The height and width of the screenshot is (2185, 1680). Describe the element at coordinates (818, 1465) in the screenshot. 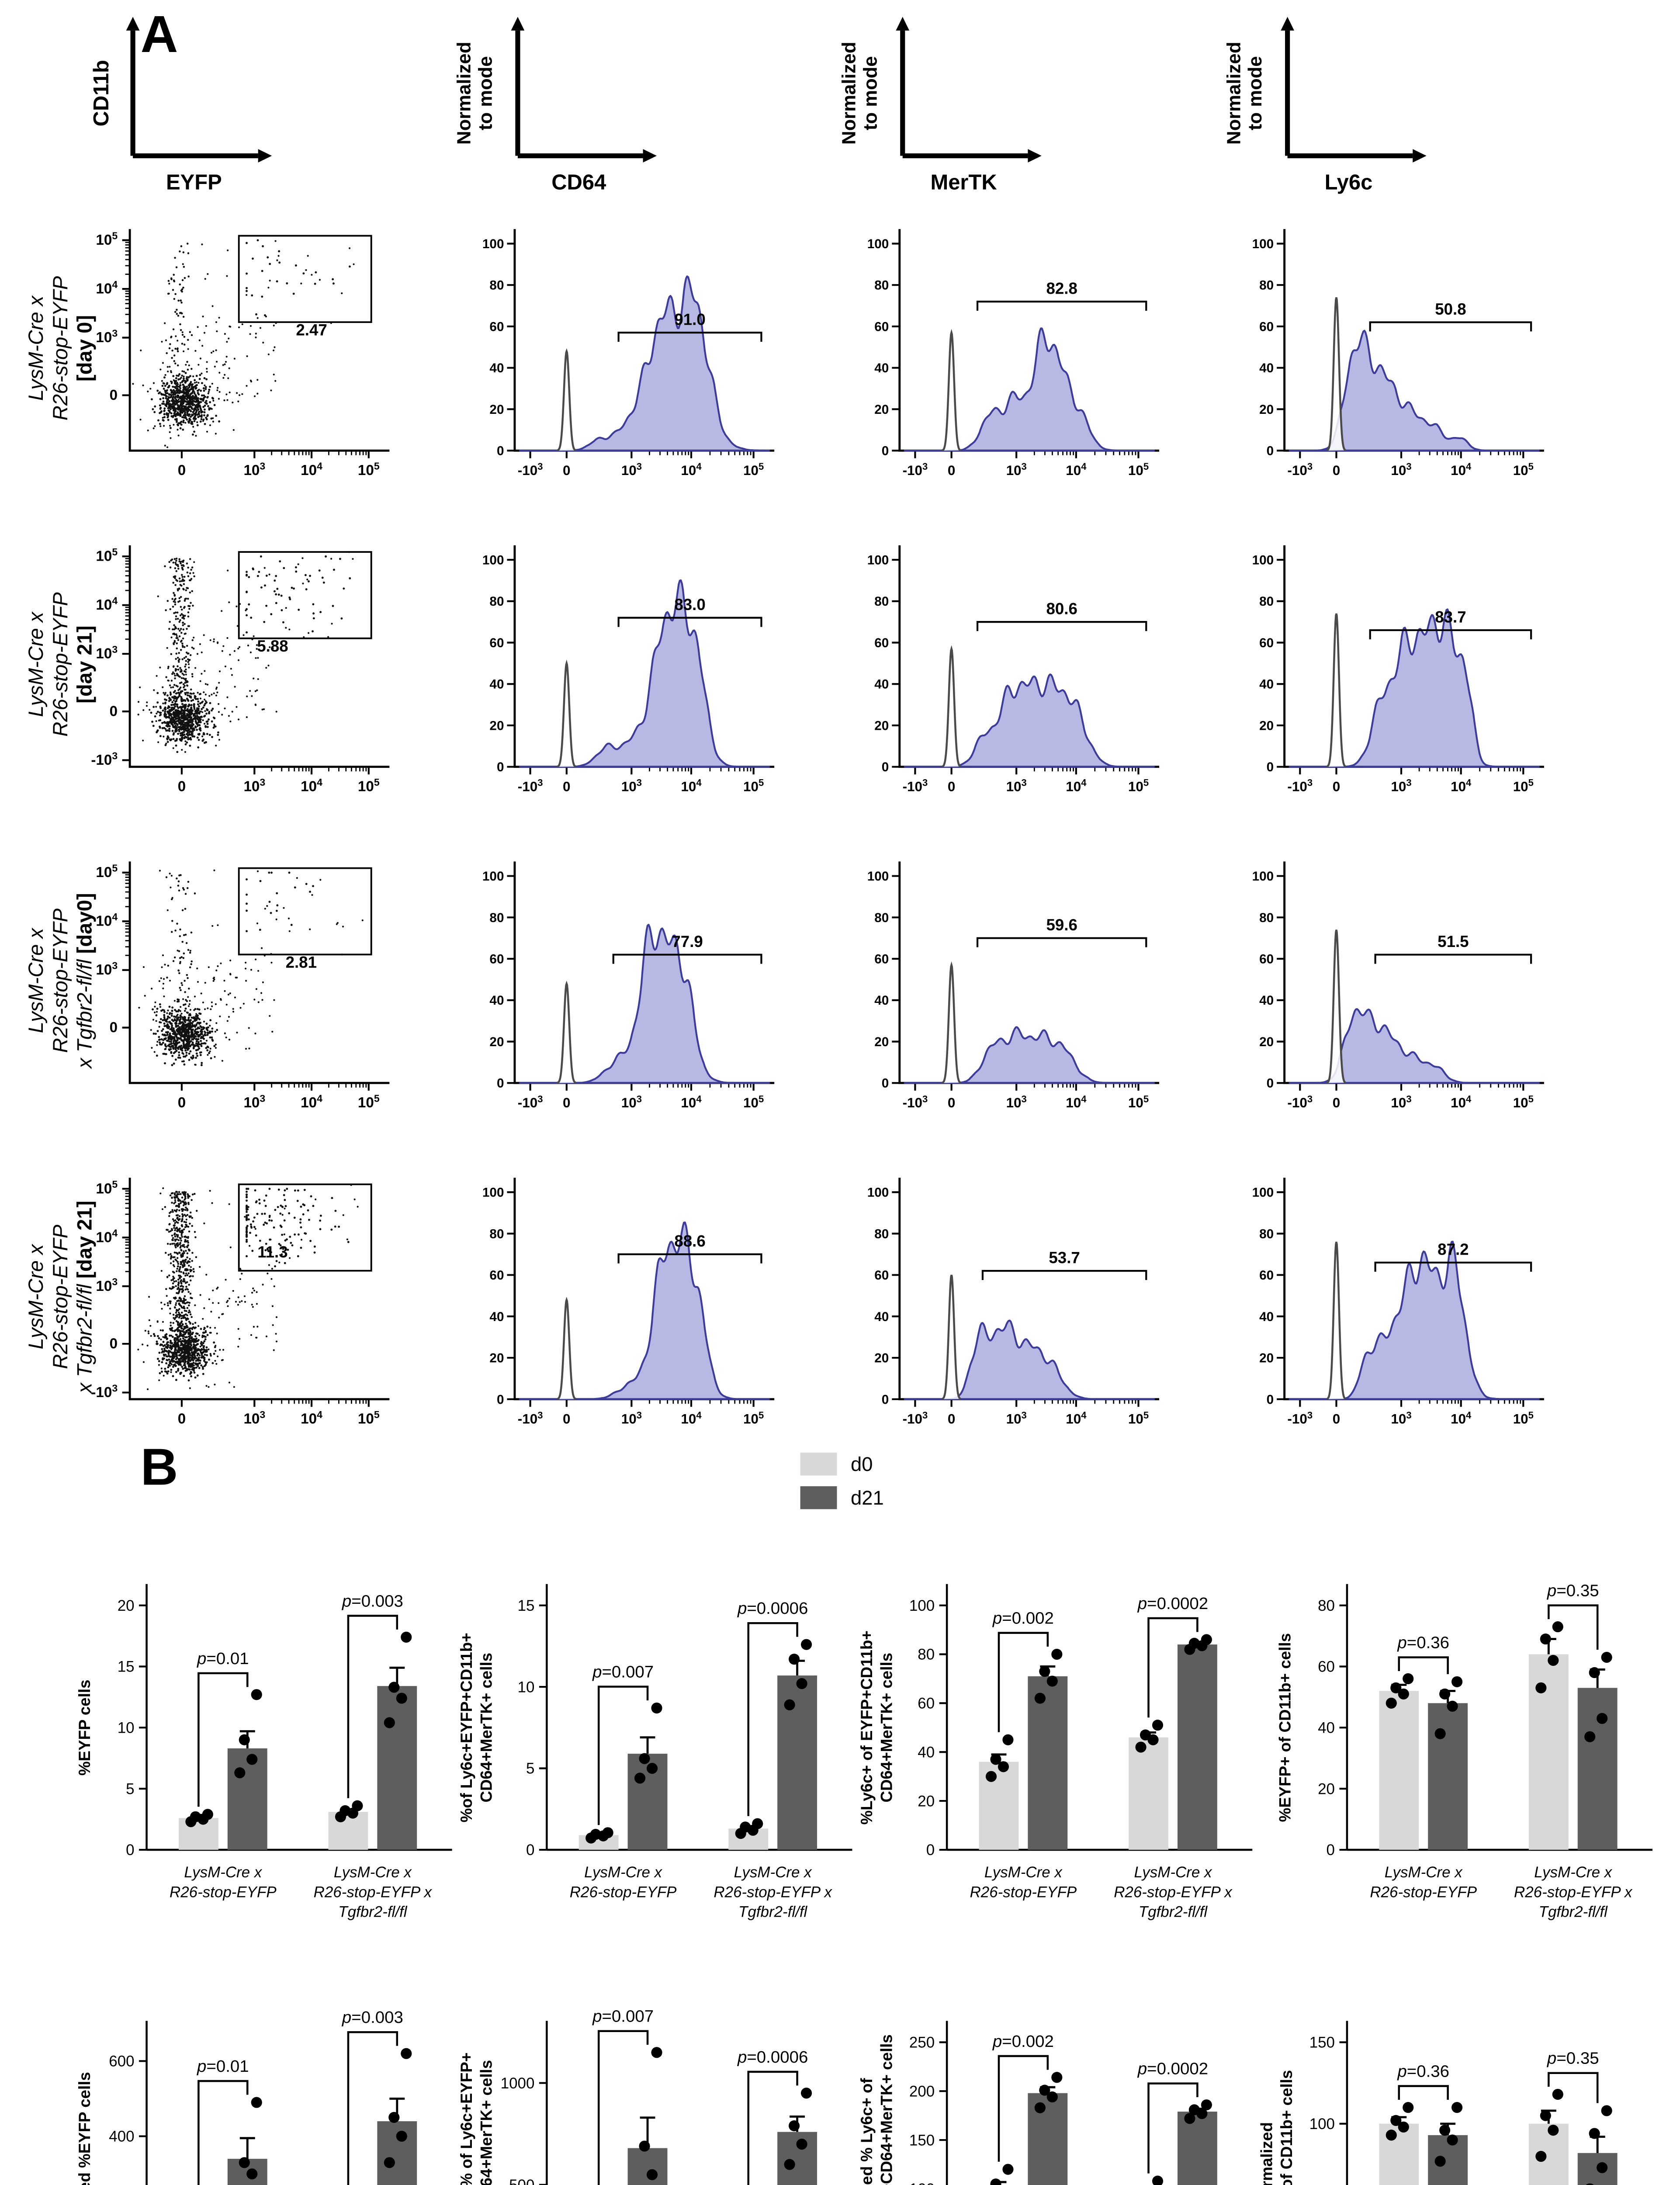

I see `d0-swatch` at that location.